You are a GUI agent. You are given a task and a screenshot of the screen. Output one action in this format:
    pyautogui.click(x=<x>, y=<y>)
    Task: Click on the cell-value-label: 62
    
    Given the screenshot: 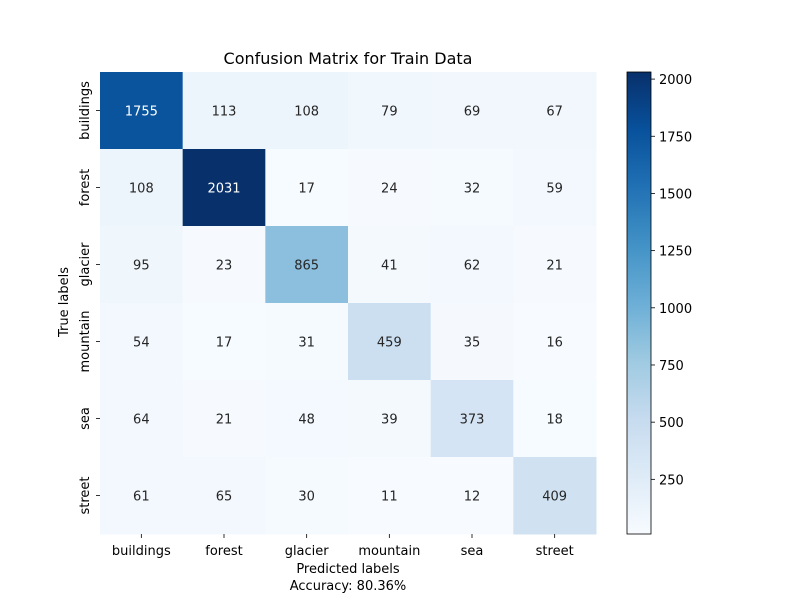 What is the action you would take?
    pyautogui.click(x=472, y=266)
    